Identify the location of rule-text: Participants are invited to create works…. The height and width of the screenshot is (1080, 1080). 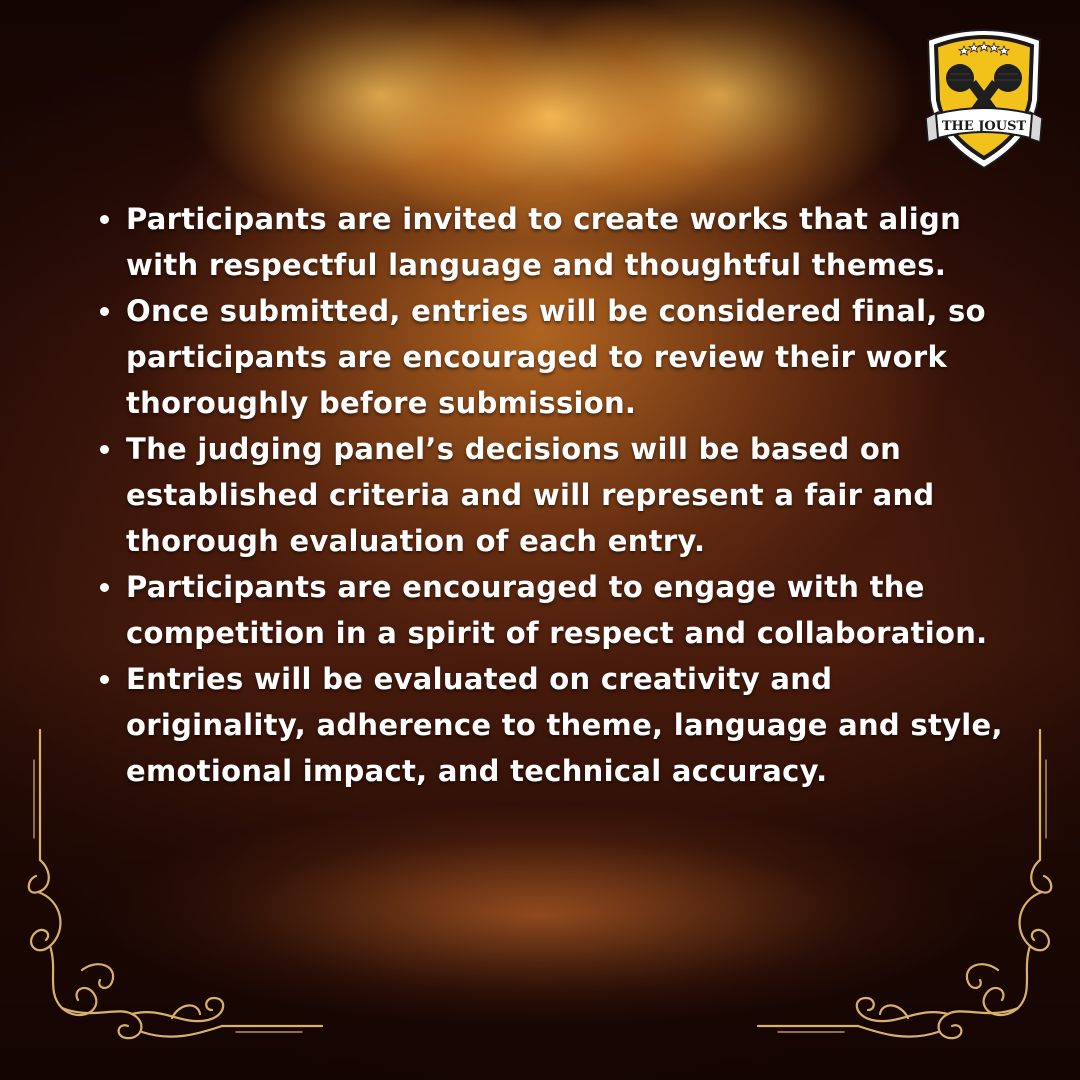
(544, 242).